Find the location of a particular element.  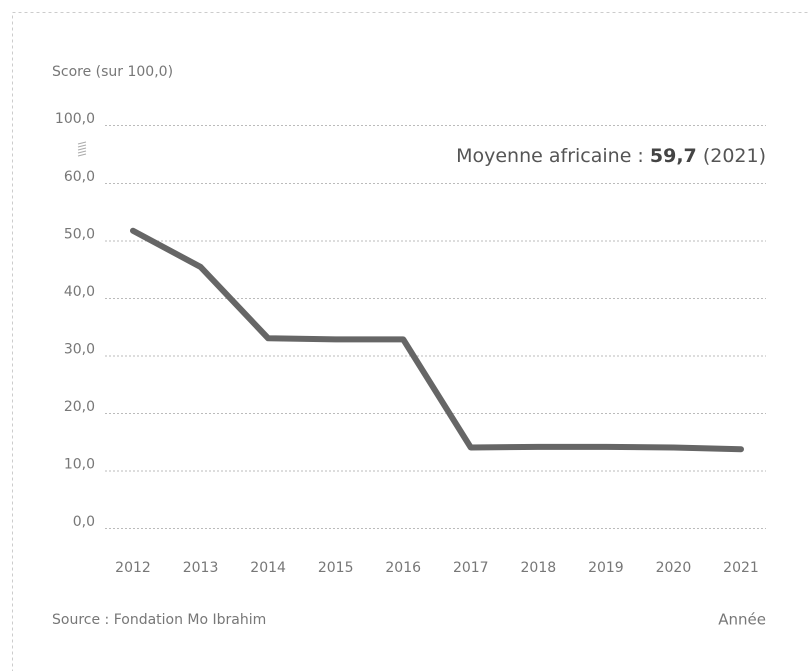

y-tick-label: 100,0 is located at coordinates (75, 119).